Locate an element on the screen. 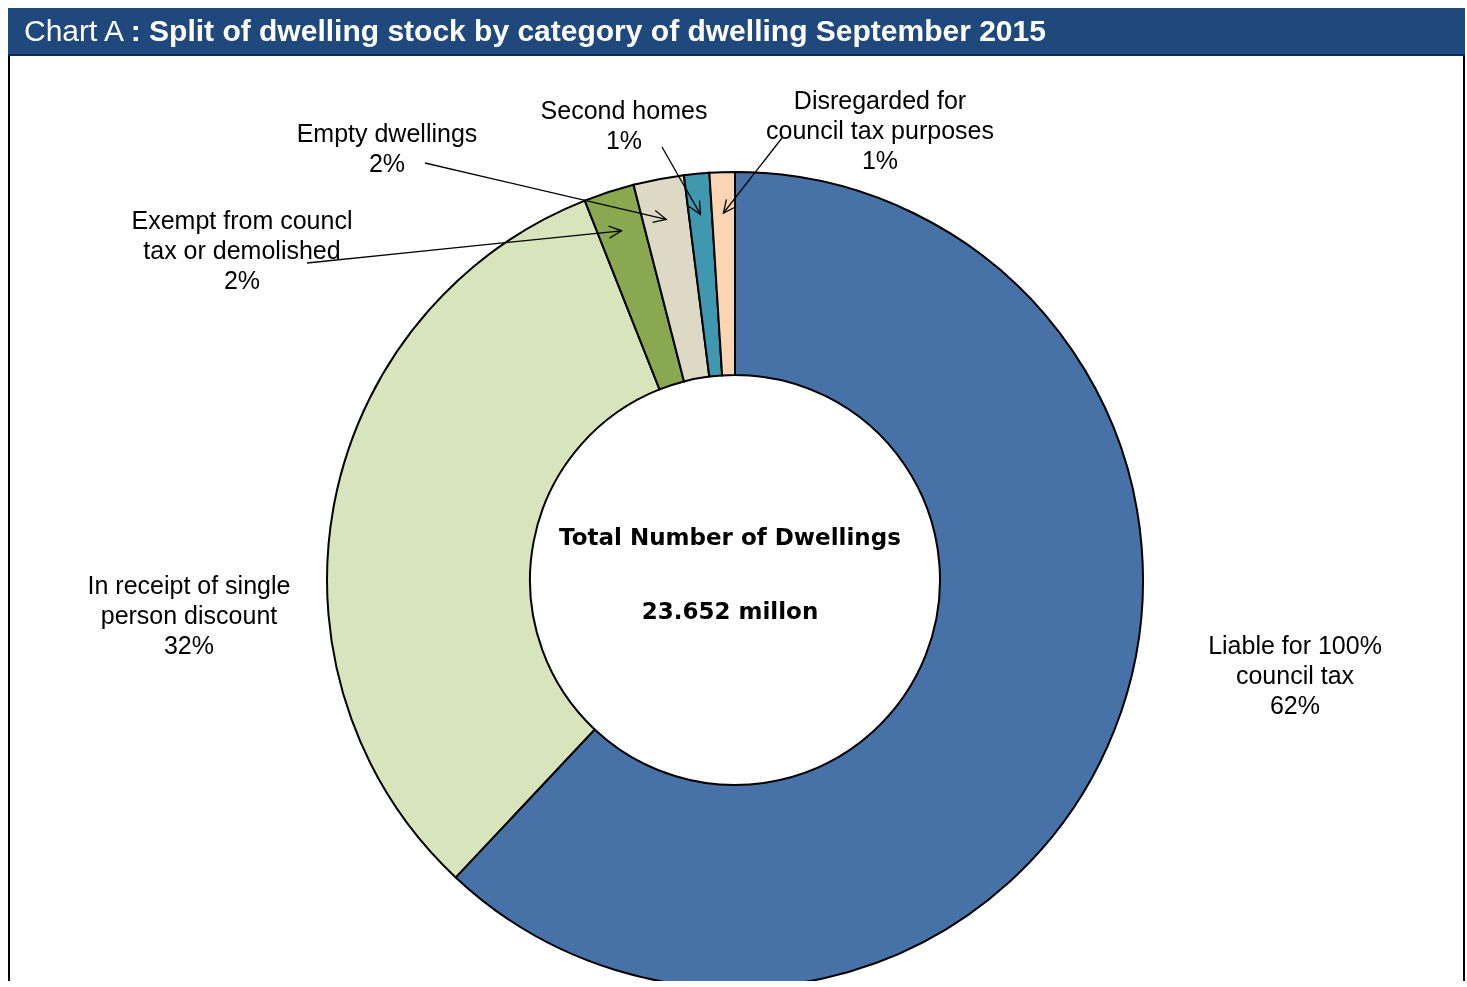 The width and height of the screenshot is (1467, 987). slice-label: In receipt of single person discount is located at coordinates (189, 600).